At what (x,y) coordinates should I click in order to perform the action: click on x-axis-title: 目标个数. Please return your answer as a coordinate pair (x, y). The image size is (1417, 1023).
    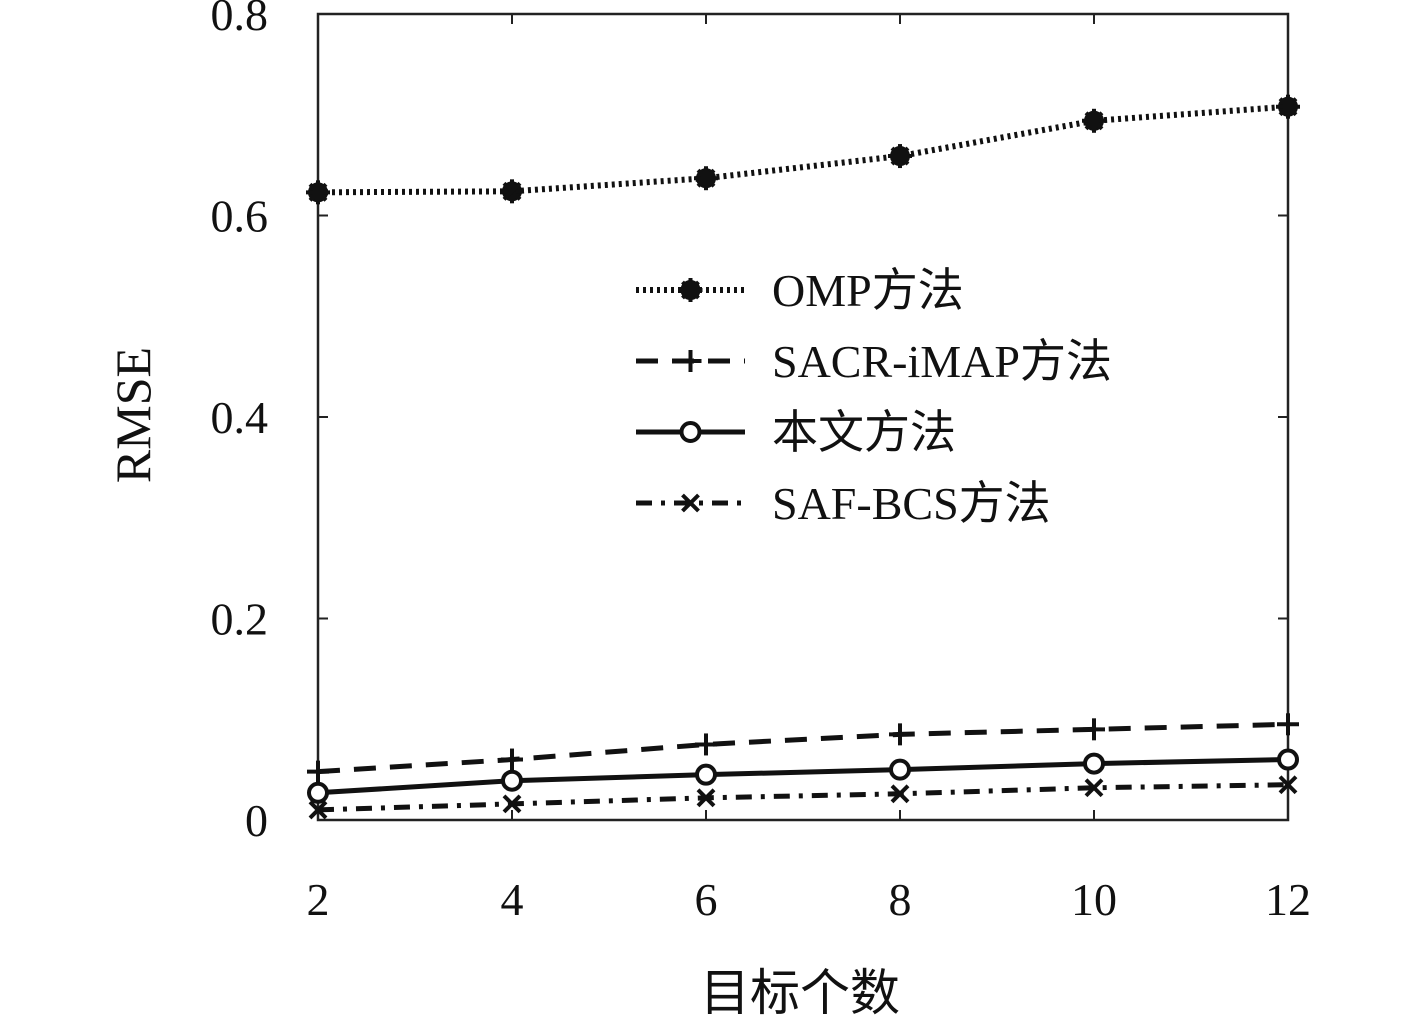
    Looking at the image, I should click on (800, 993).